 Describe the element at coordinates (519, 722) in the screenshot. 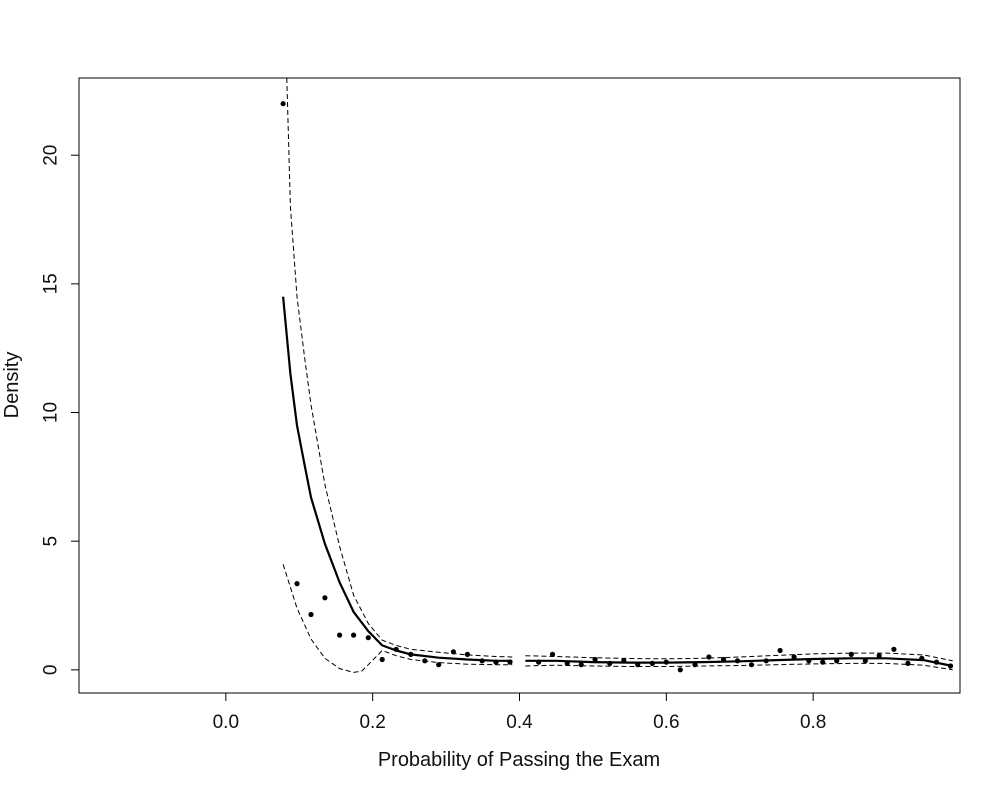

I see `x-tick-label: 0.4` at that location.